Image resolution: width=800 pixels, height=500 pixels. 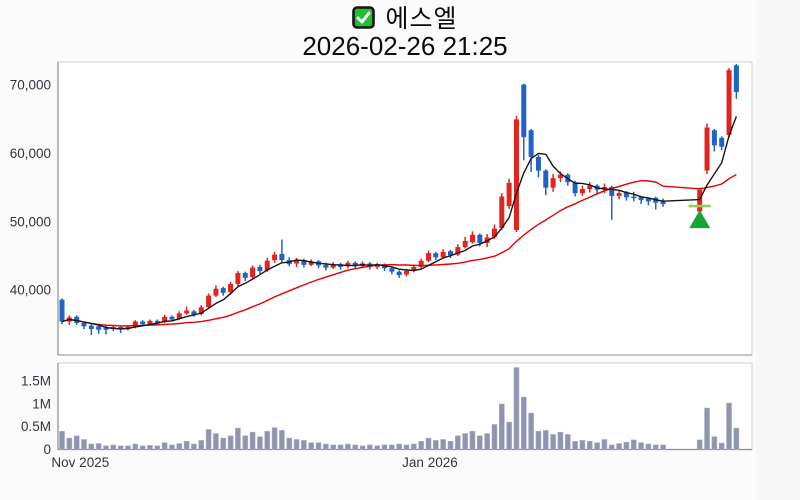 I want to click on price-tick-label: 60,000, so click(x=30, y=153).